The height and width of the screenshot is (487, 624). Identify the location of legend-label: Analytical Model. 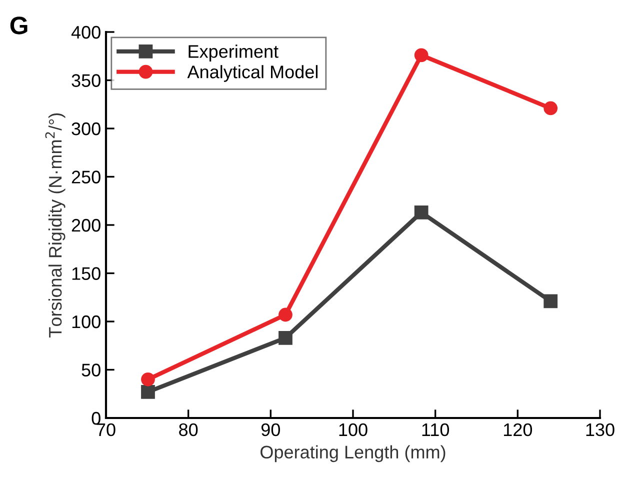
(252, 73).